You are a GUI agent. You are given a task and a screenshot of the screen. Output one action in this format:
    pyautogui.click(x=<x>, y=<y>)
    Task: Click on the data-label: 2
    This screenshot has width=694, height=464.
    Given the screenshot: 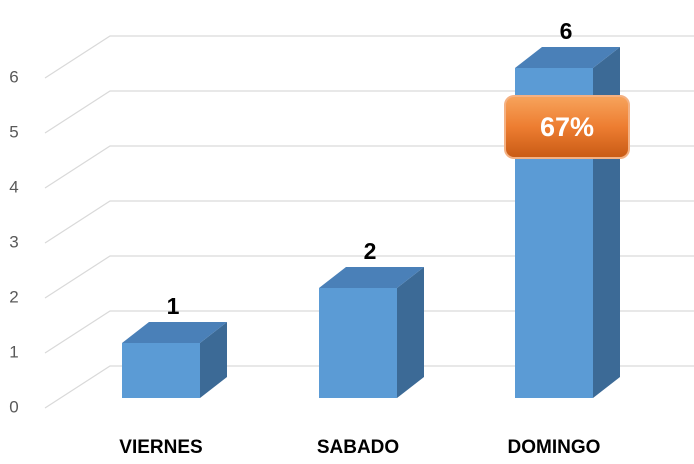 What is the action you would take?
    pyautogui.click(x=370, y=251)
    